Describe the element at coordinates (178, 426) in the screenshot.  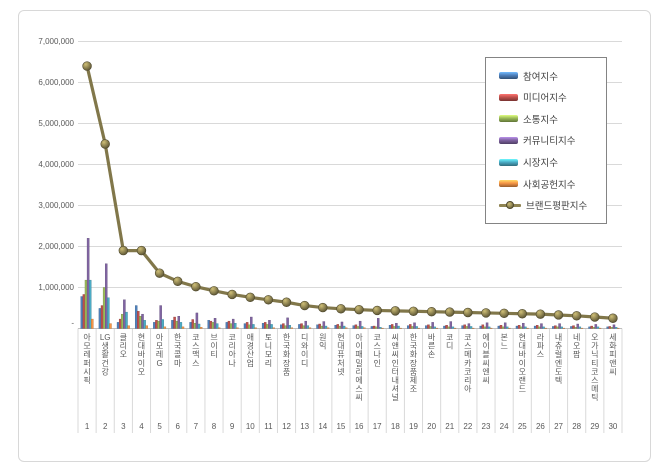
I see `rank-label: 6` at that location.